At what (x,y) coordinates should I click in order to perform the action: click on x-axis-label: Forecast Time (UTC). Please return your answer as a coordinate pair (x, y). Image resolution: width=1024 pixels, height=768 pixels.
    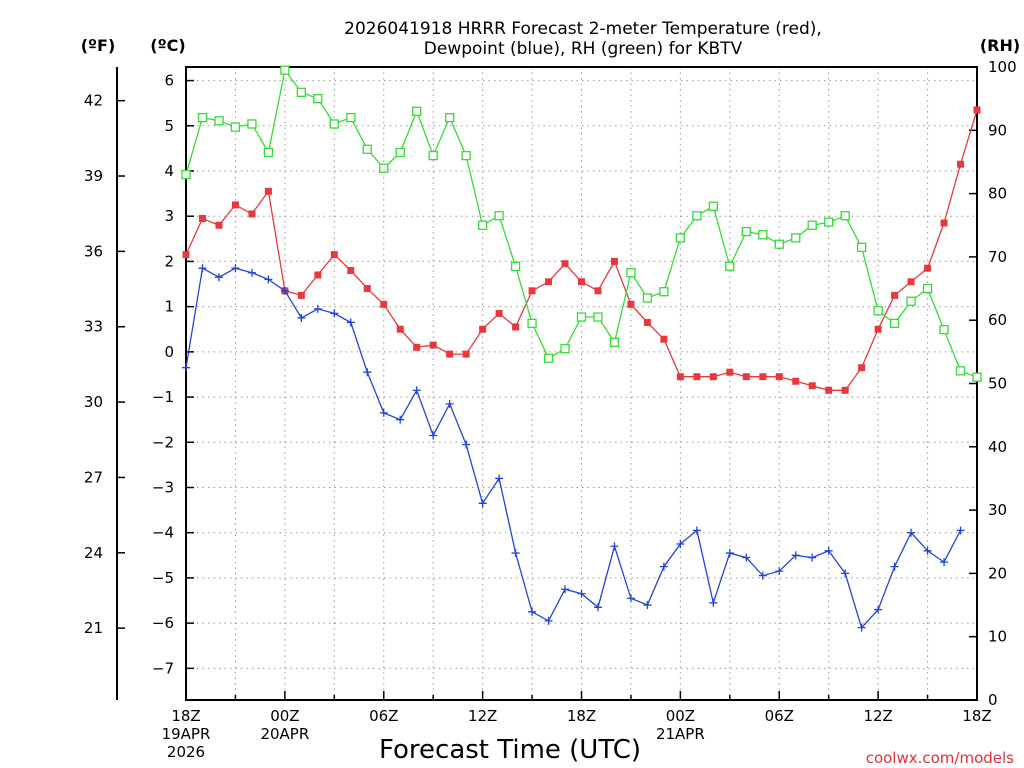
    Looking at the image, I should click on (510, 750).